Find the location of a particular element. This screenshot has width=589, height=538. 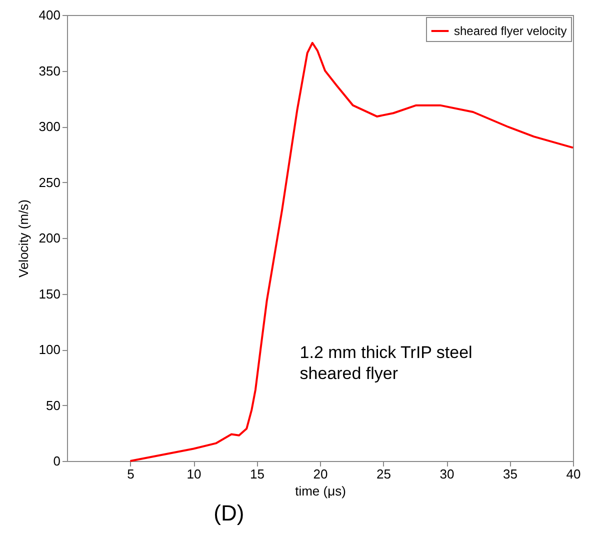

legend-label: sheared flyer velocity is located at coordinates (510, 31).